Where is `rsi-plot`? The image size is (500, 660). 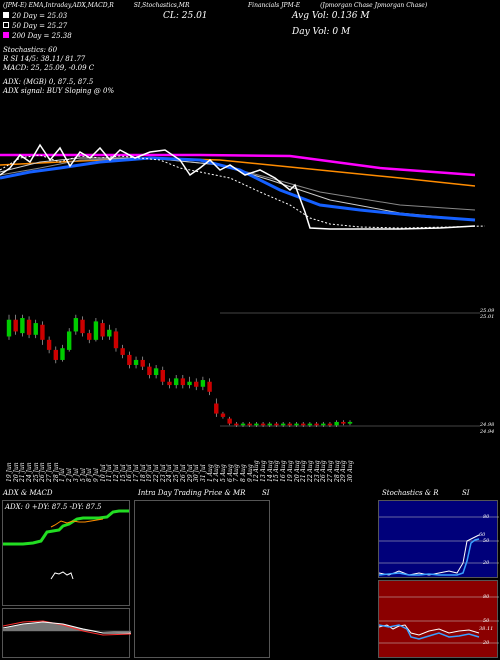 rsi-plot is located at coordinates (439, 620).